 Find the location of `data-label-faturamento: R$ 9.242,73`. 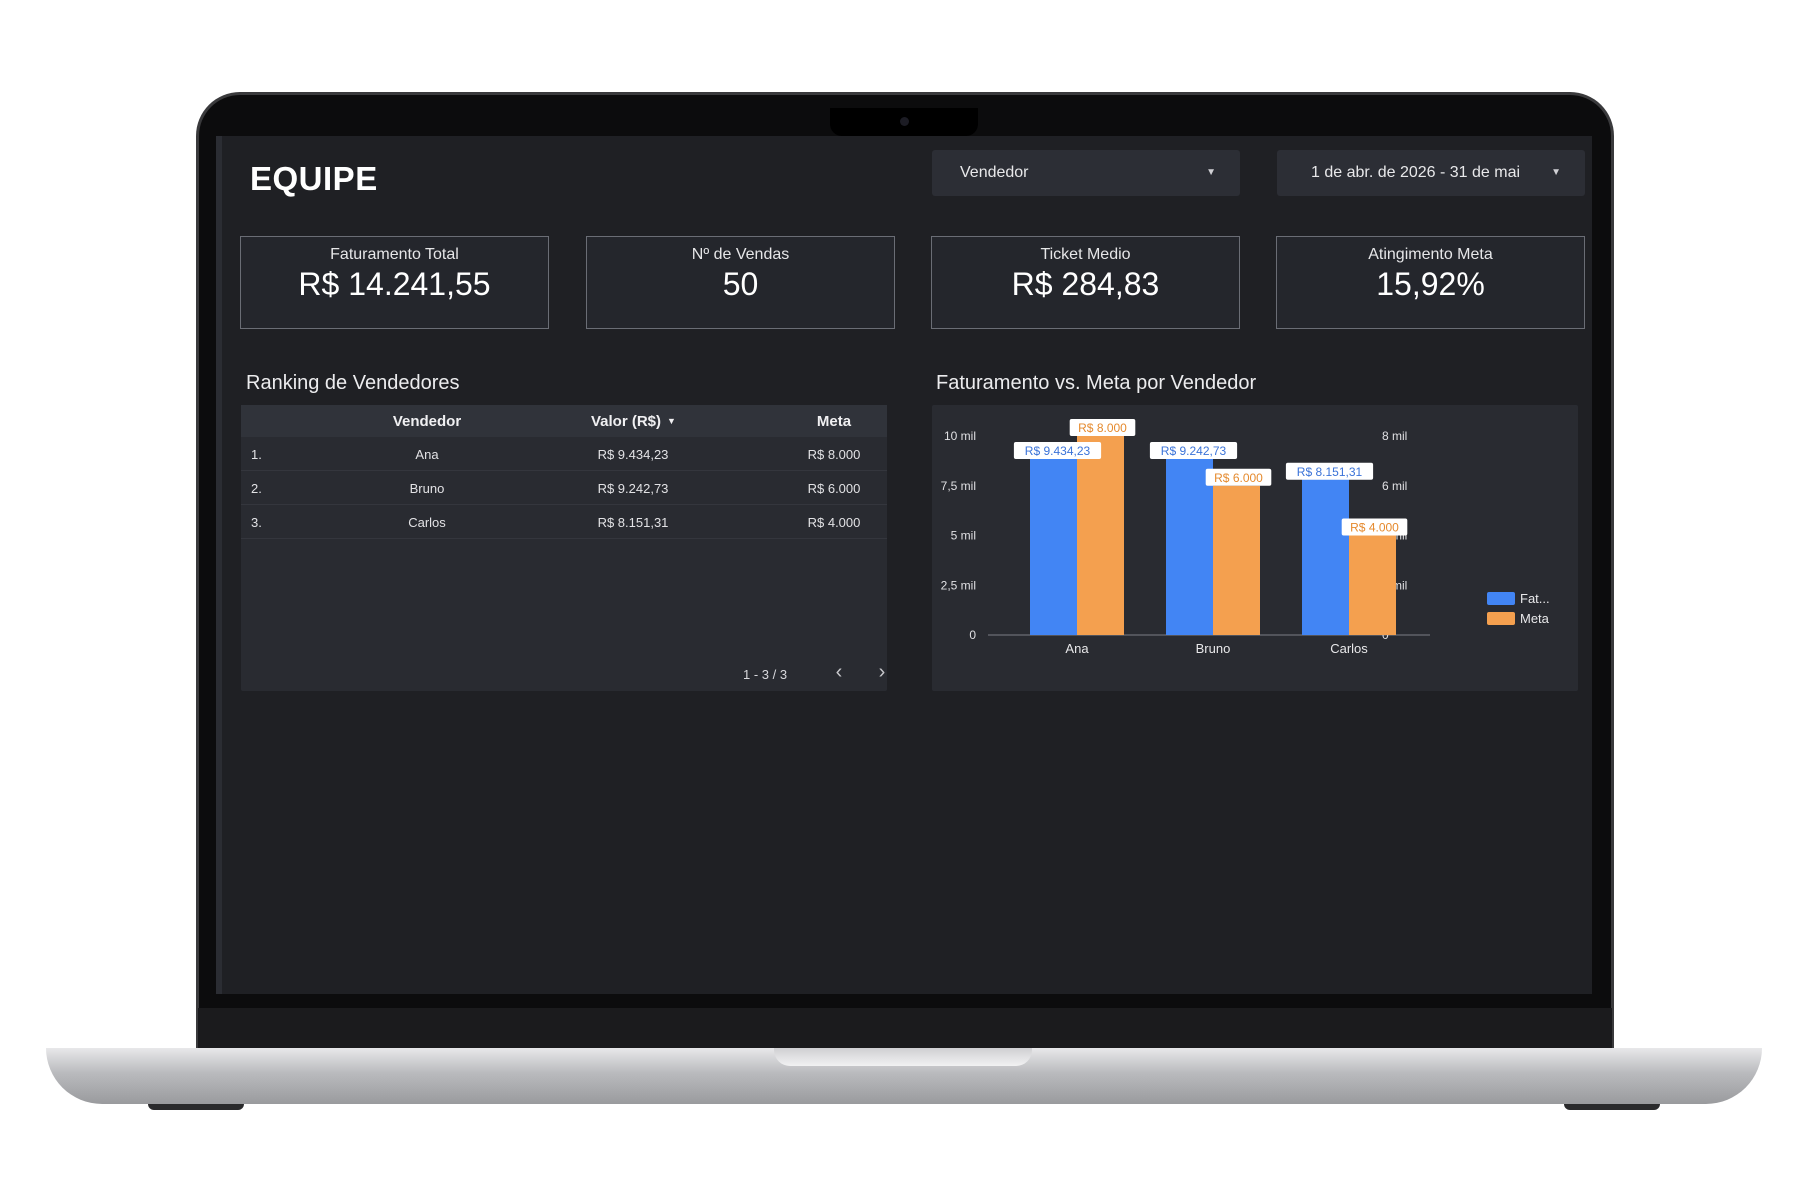

data-label-faturamento: R$ 9.242,73 is located at coordinates (1194, 451).